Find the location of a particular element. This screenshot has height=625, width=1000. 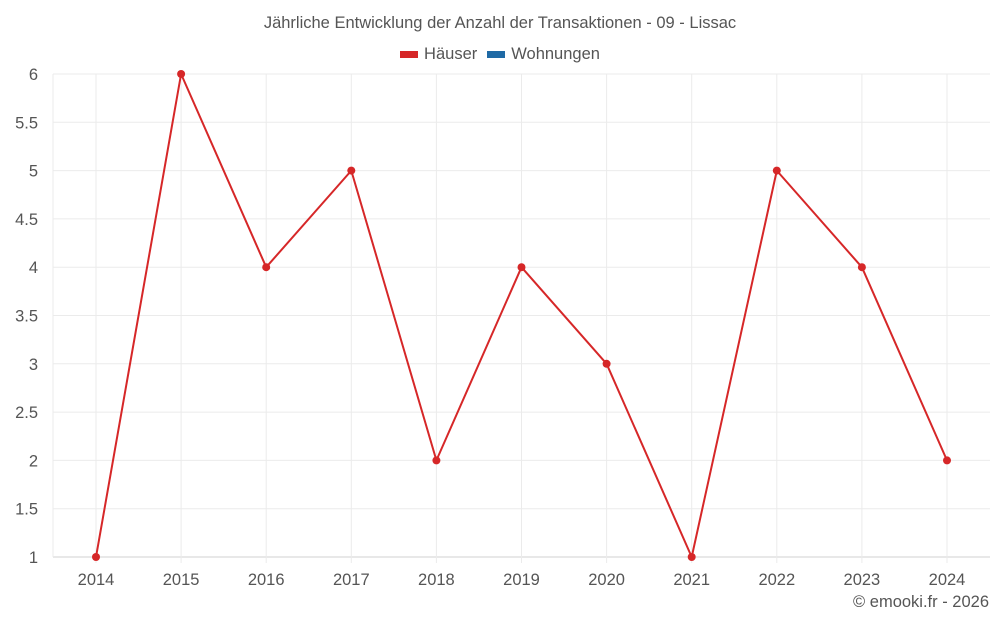

y-tick-label: 5 is located at coordinates (33, 172).